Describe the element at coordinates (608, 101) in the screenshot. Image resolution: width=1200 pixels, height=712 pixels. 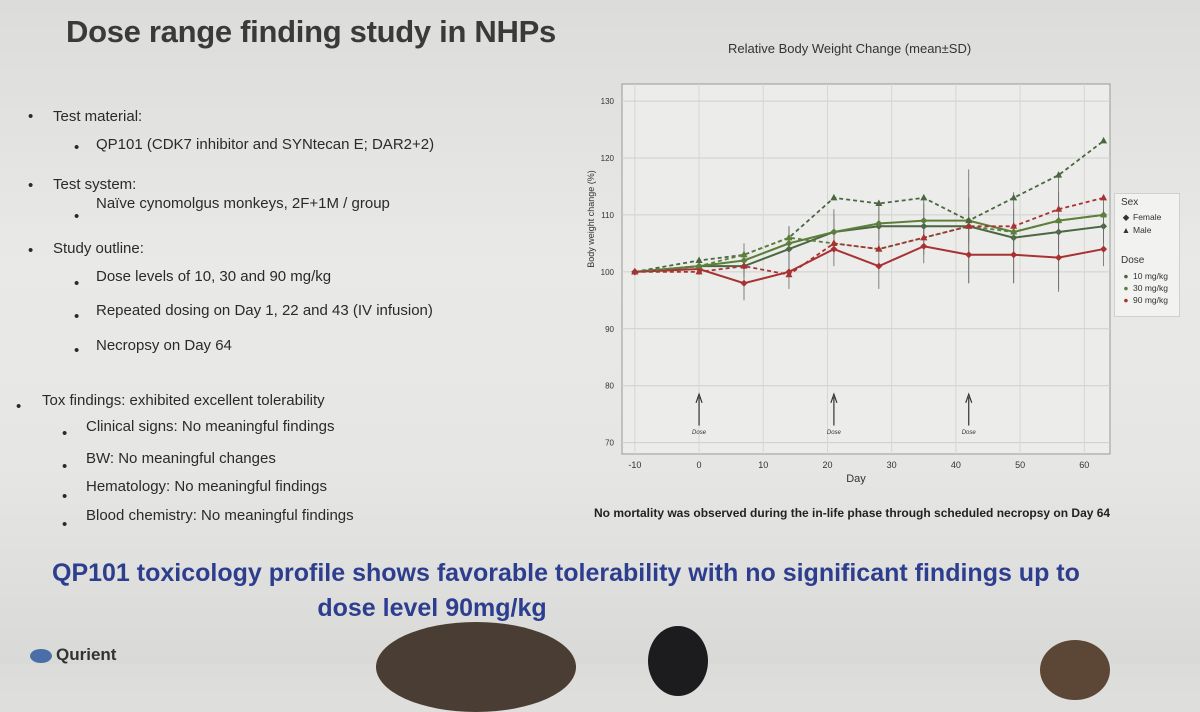
I see `y-tick-label: 130` at that location.